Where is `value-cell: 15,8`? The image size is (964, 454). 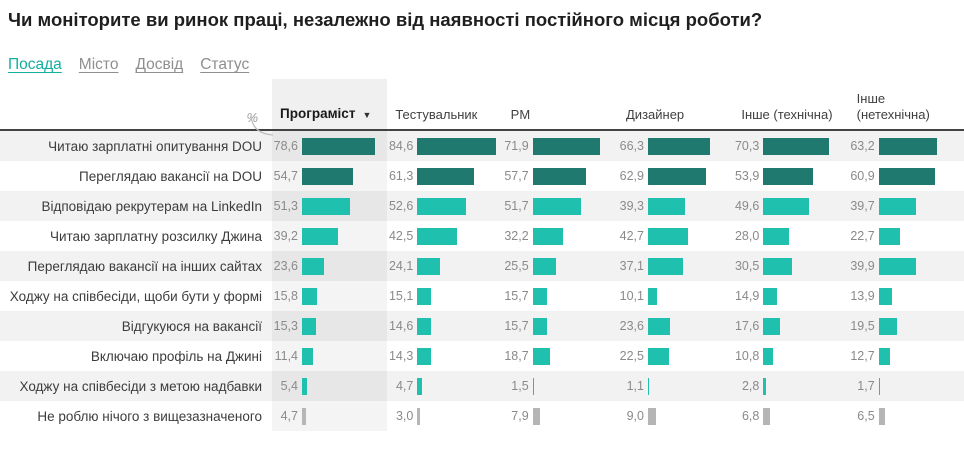
value-cell: 15,8 is located at coordinates (330, 296).